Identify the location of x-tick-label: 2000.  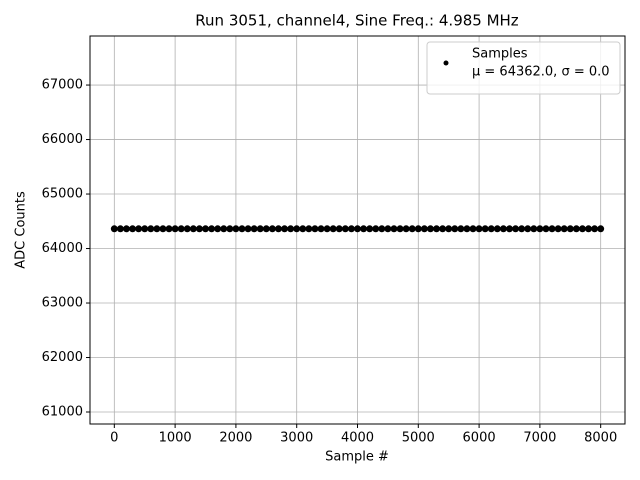
(235, 438).